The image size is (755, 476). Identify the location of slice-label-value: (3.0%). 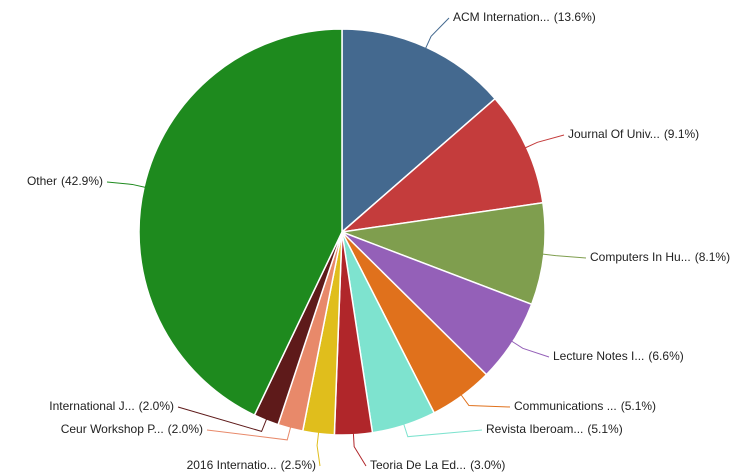
(487, 465).